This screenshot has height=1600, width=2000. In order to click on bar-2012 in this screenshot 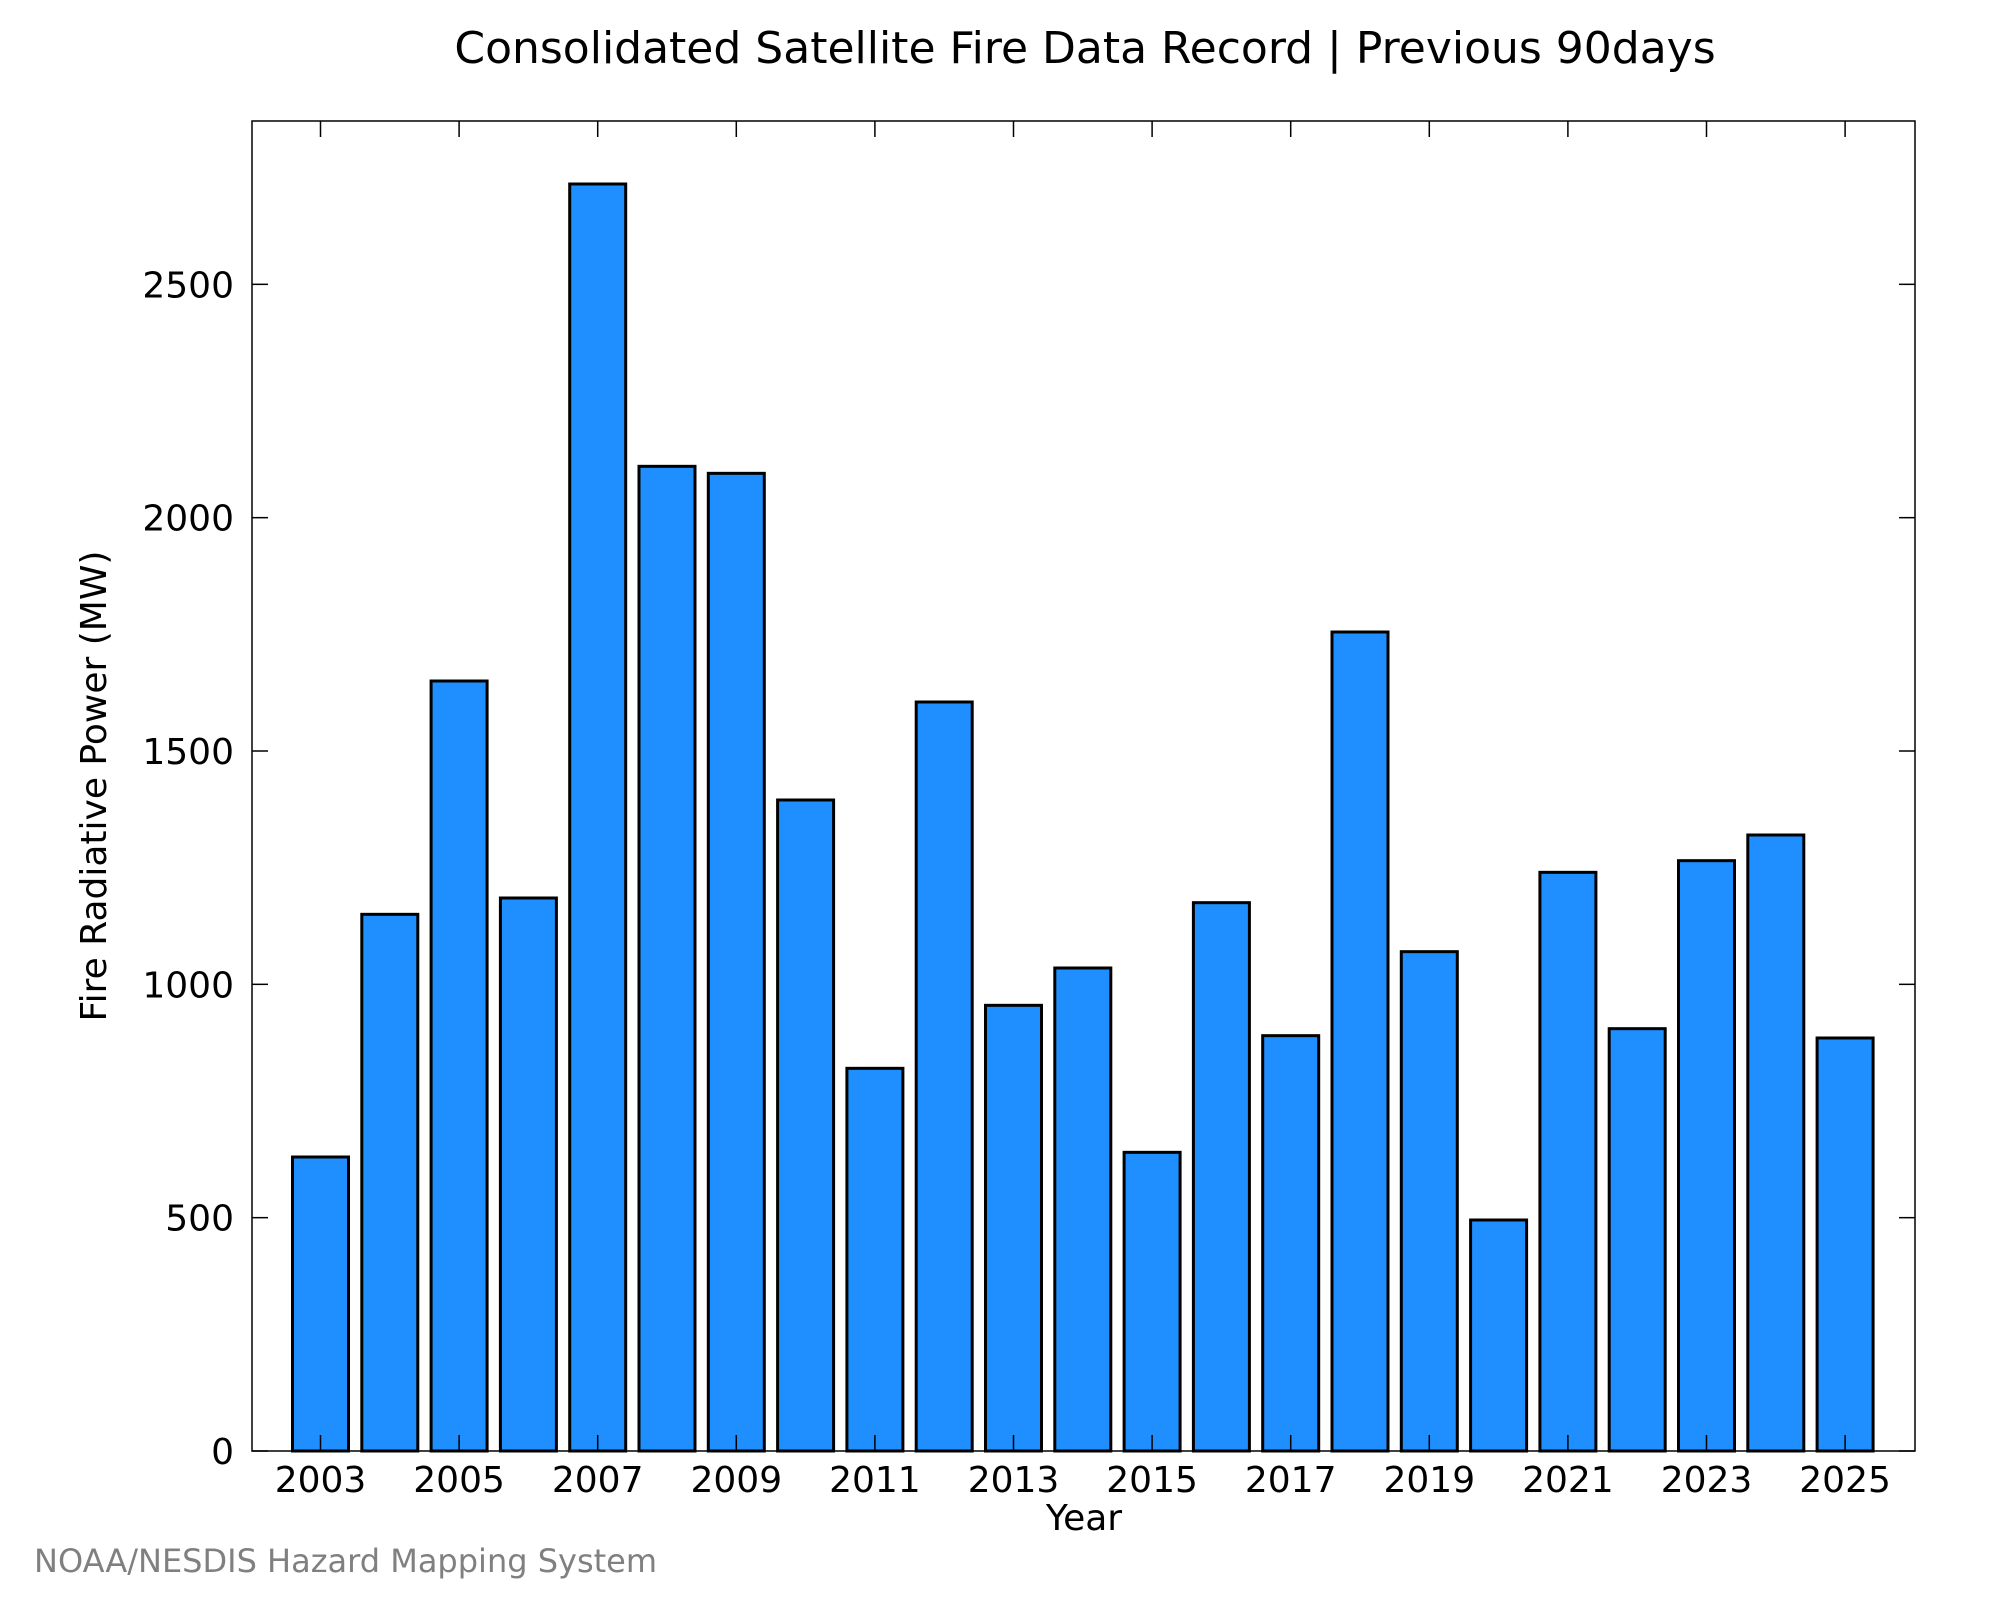, I will do `click(944, 1076)`.